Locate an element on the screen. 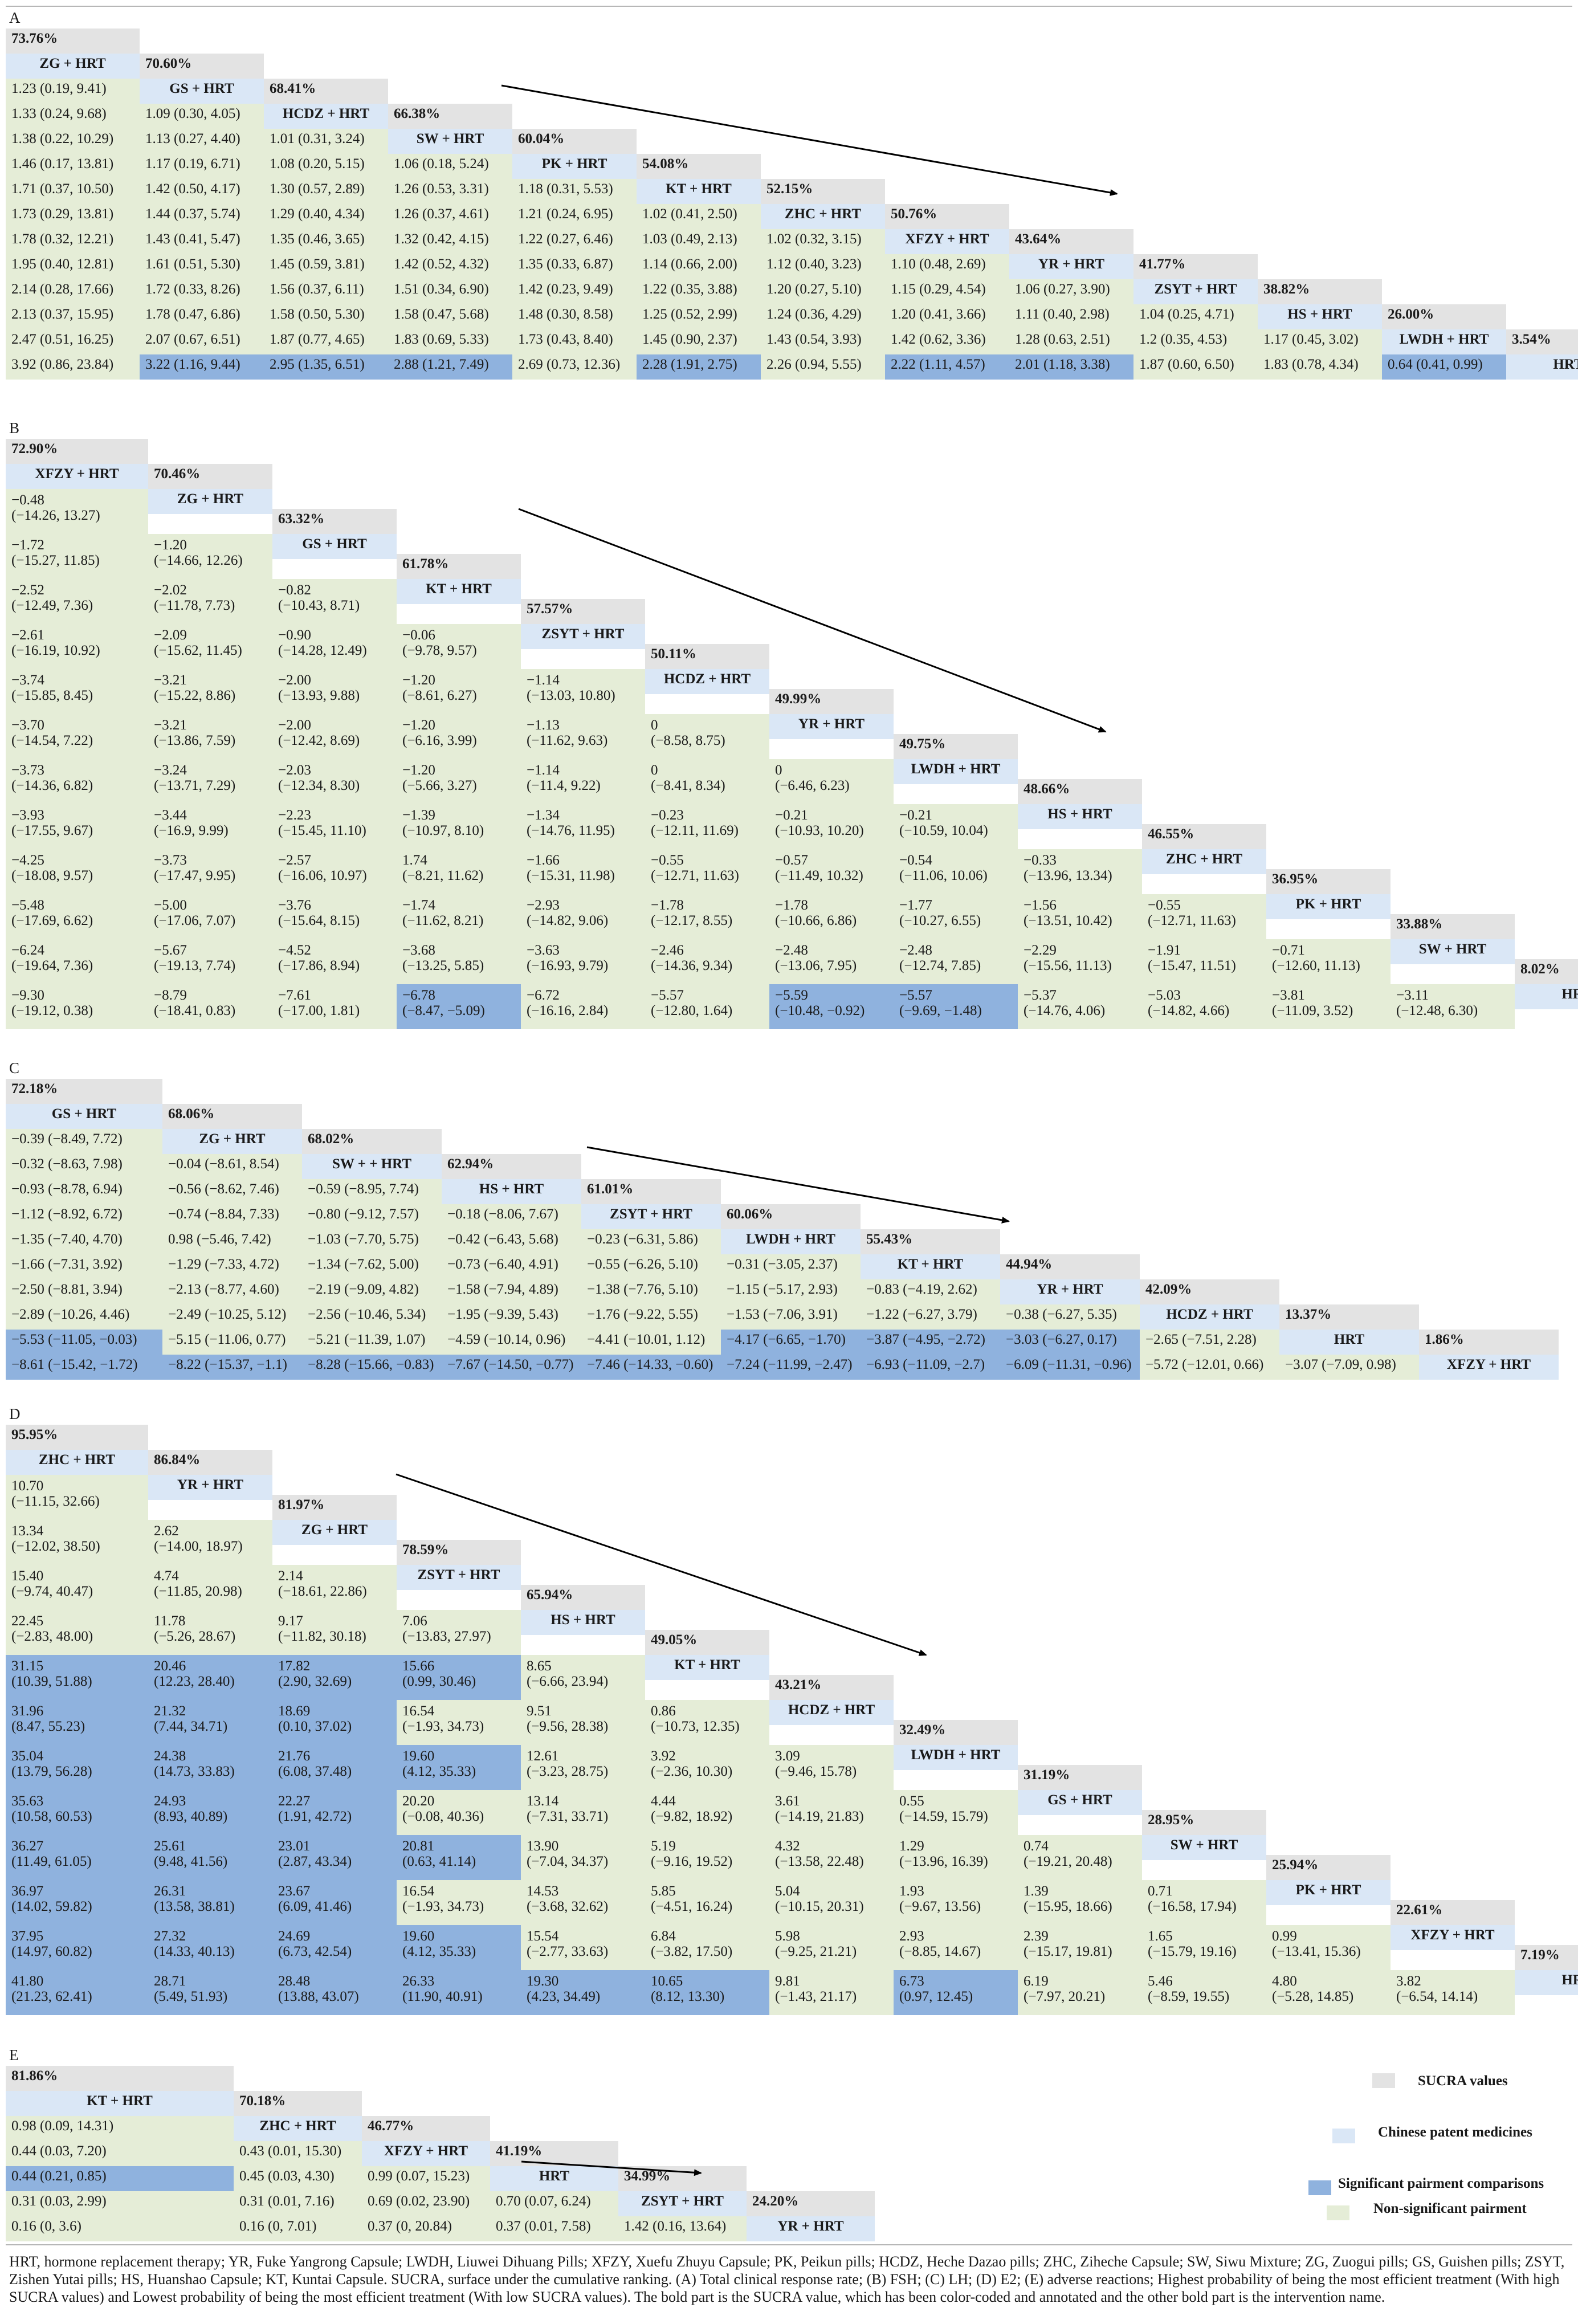  comparison-cell: −6.72 (−16.16, 2.84) is located at coordinates (583, 1006).